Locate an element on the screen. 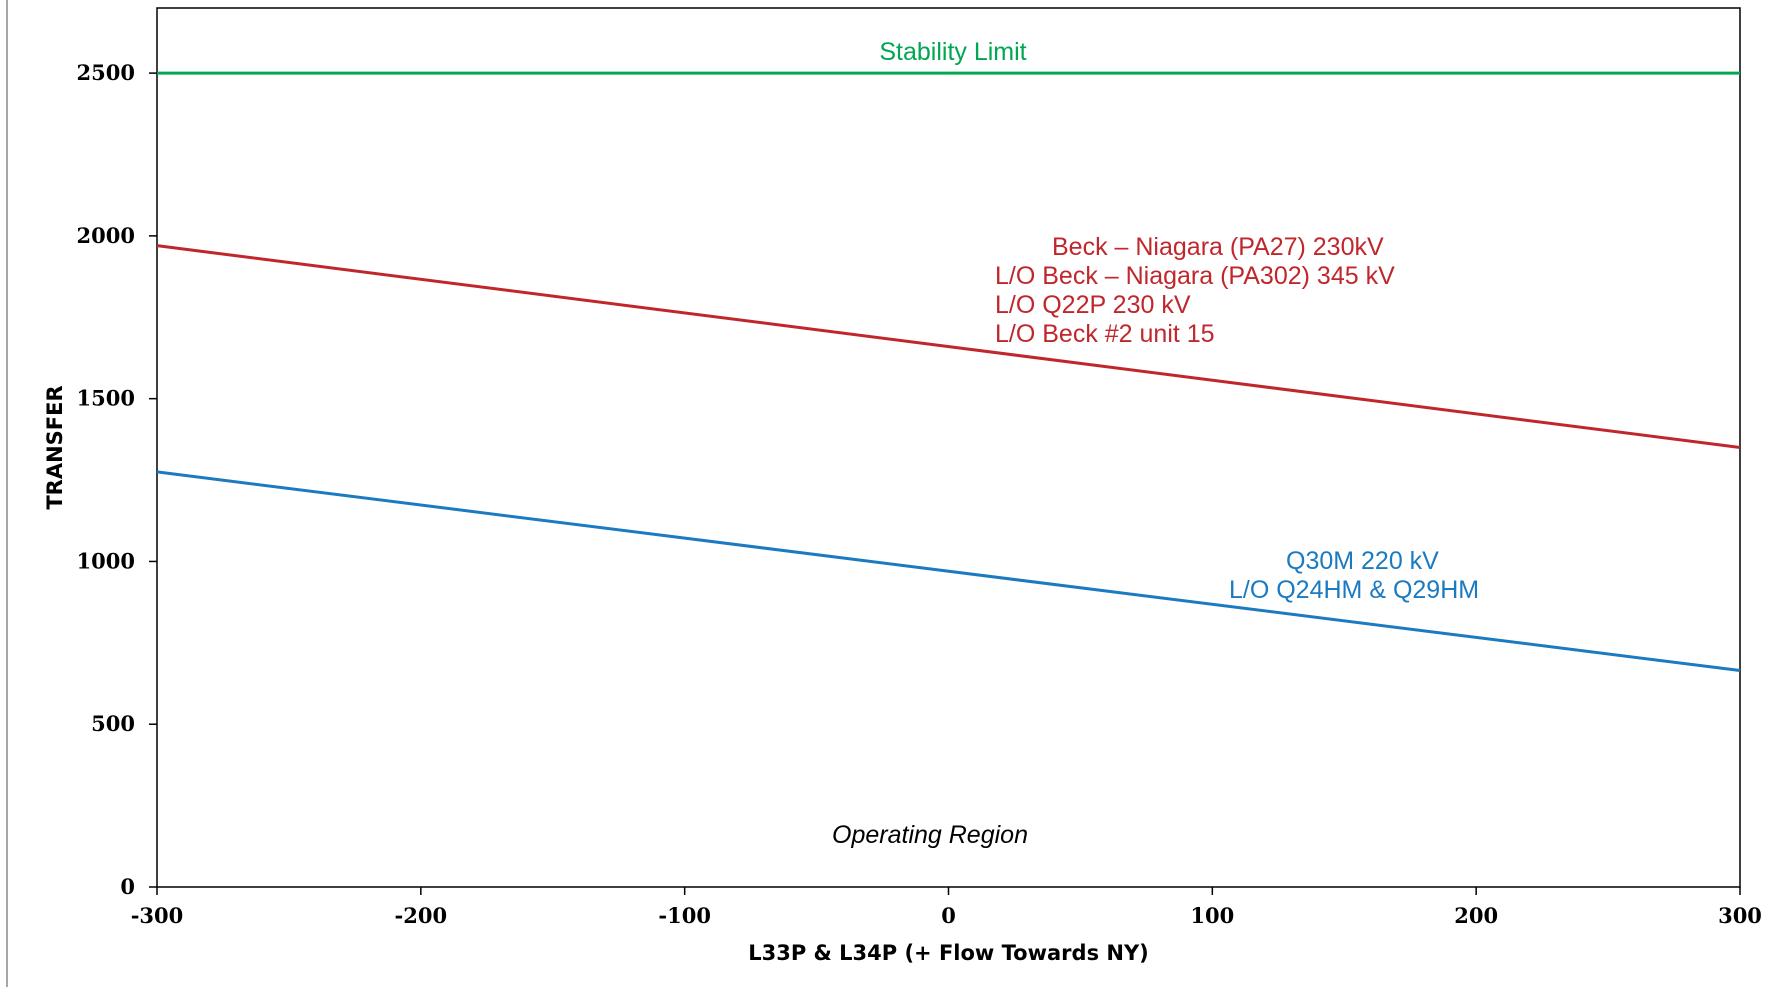  x-tick-label: 100 is located at coordinates (1212, 915).